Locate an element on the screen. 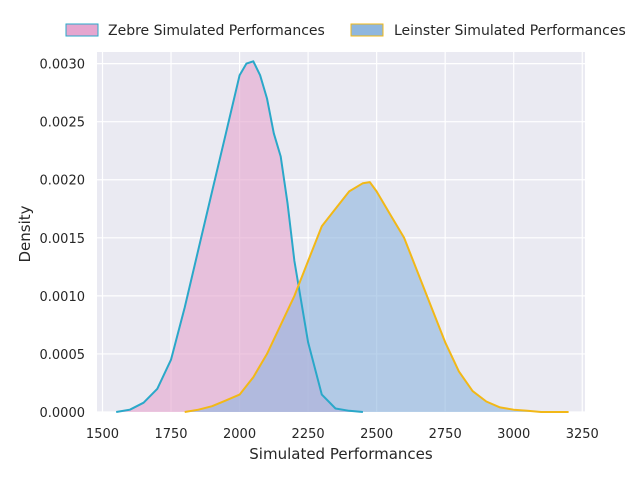 Image resolution: width=640 pixels, height=480 pixels. legend-swatch-zebre is located at coordinates (82, 30).